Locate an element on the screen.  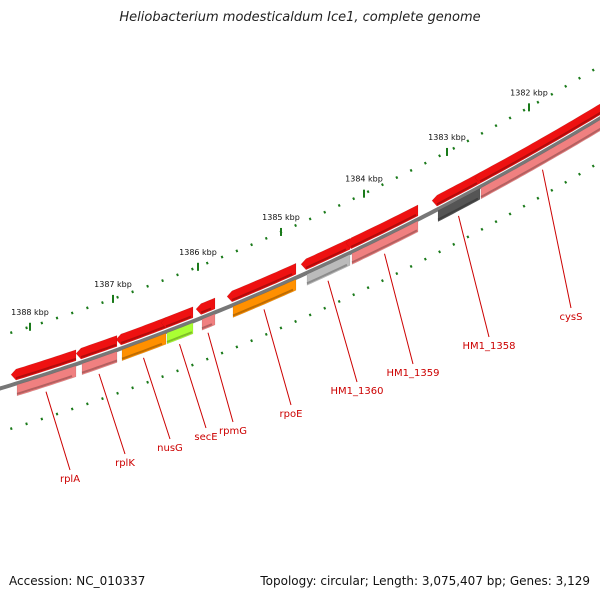
gene-label: rplK is located at coordinates (125, 463).